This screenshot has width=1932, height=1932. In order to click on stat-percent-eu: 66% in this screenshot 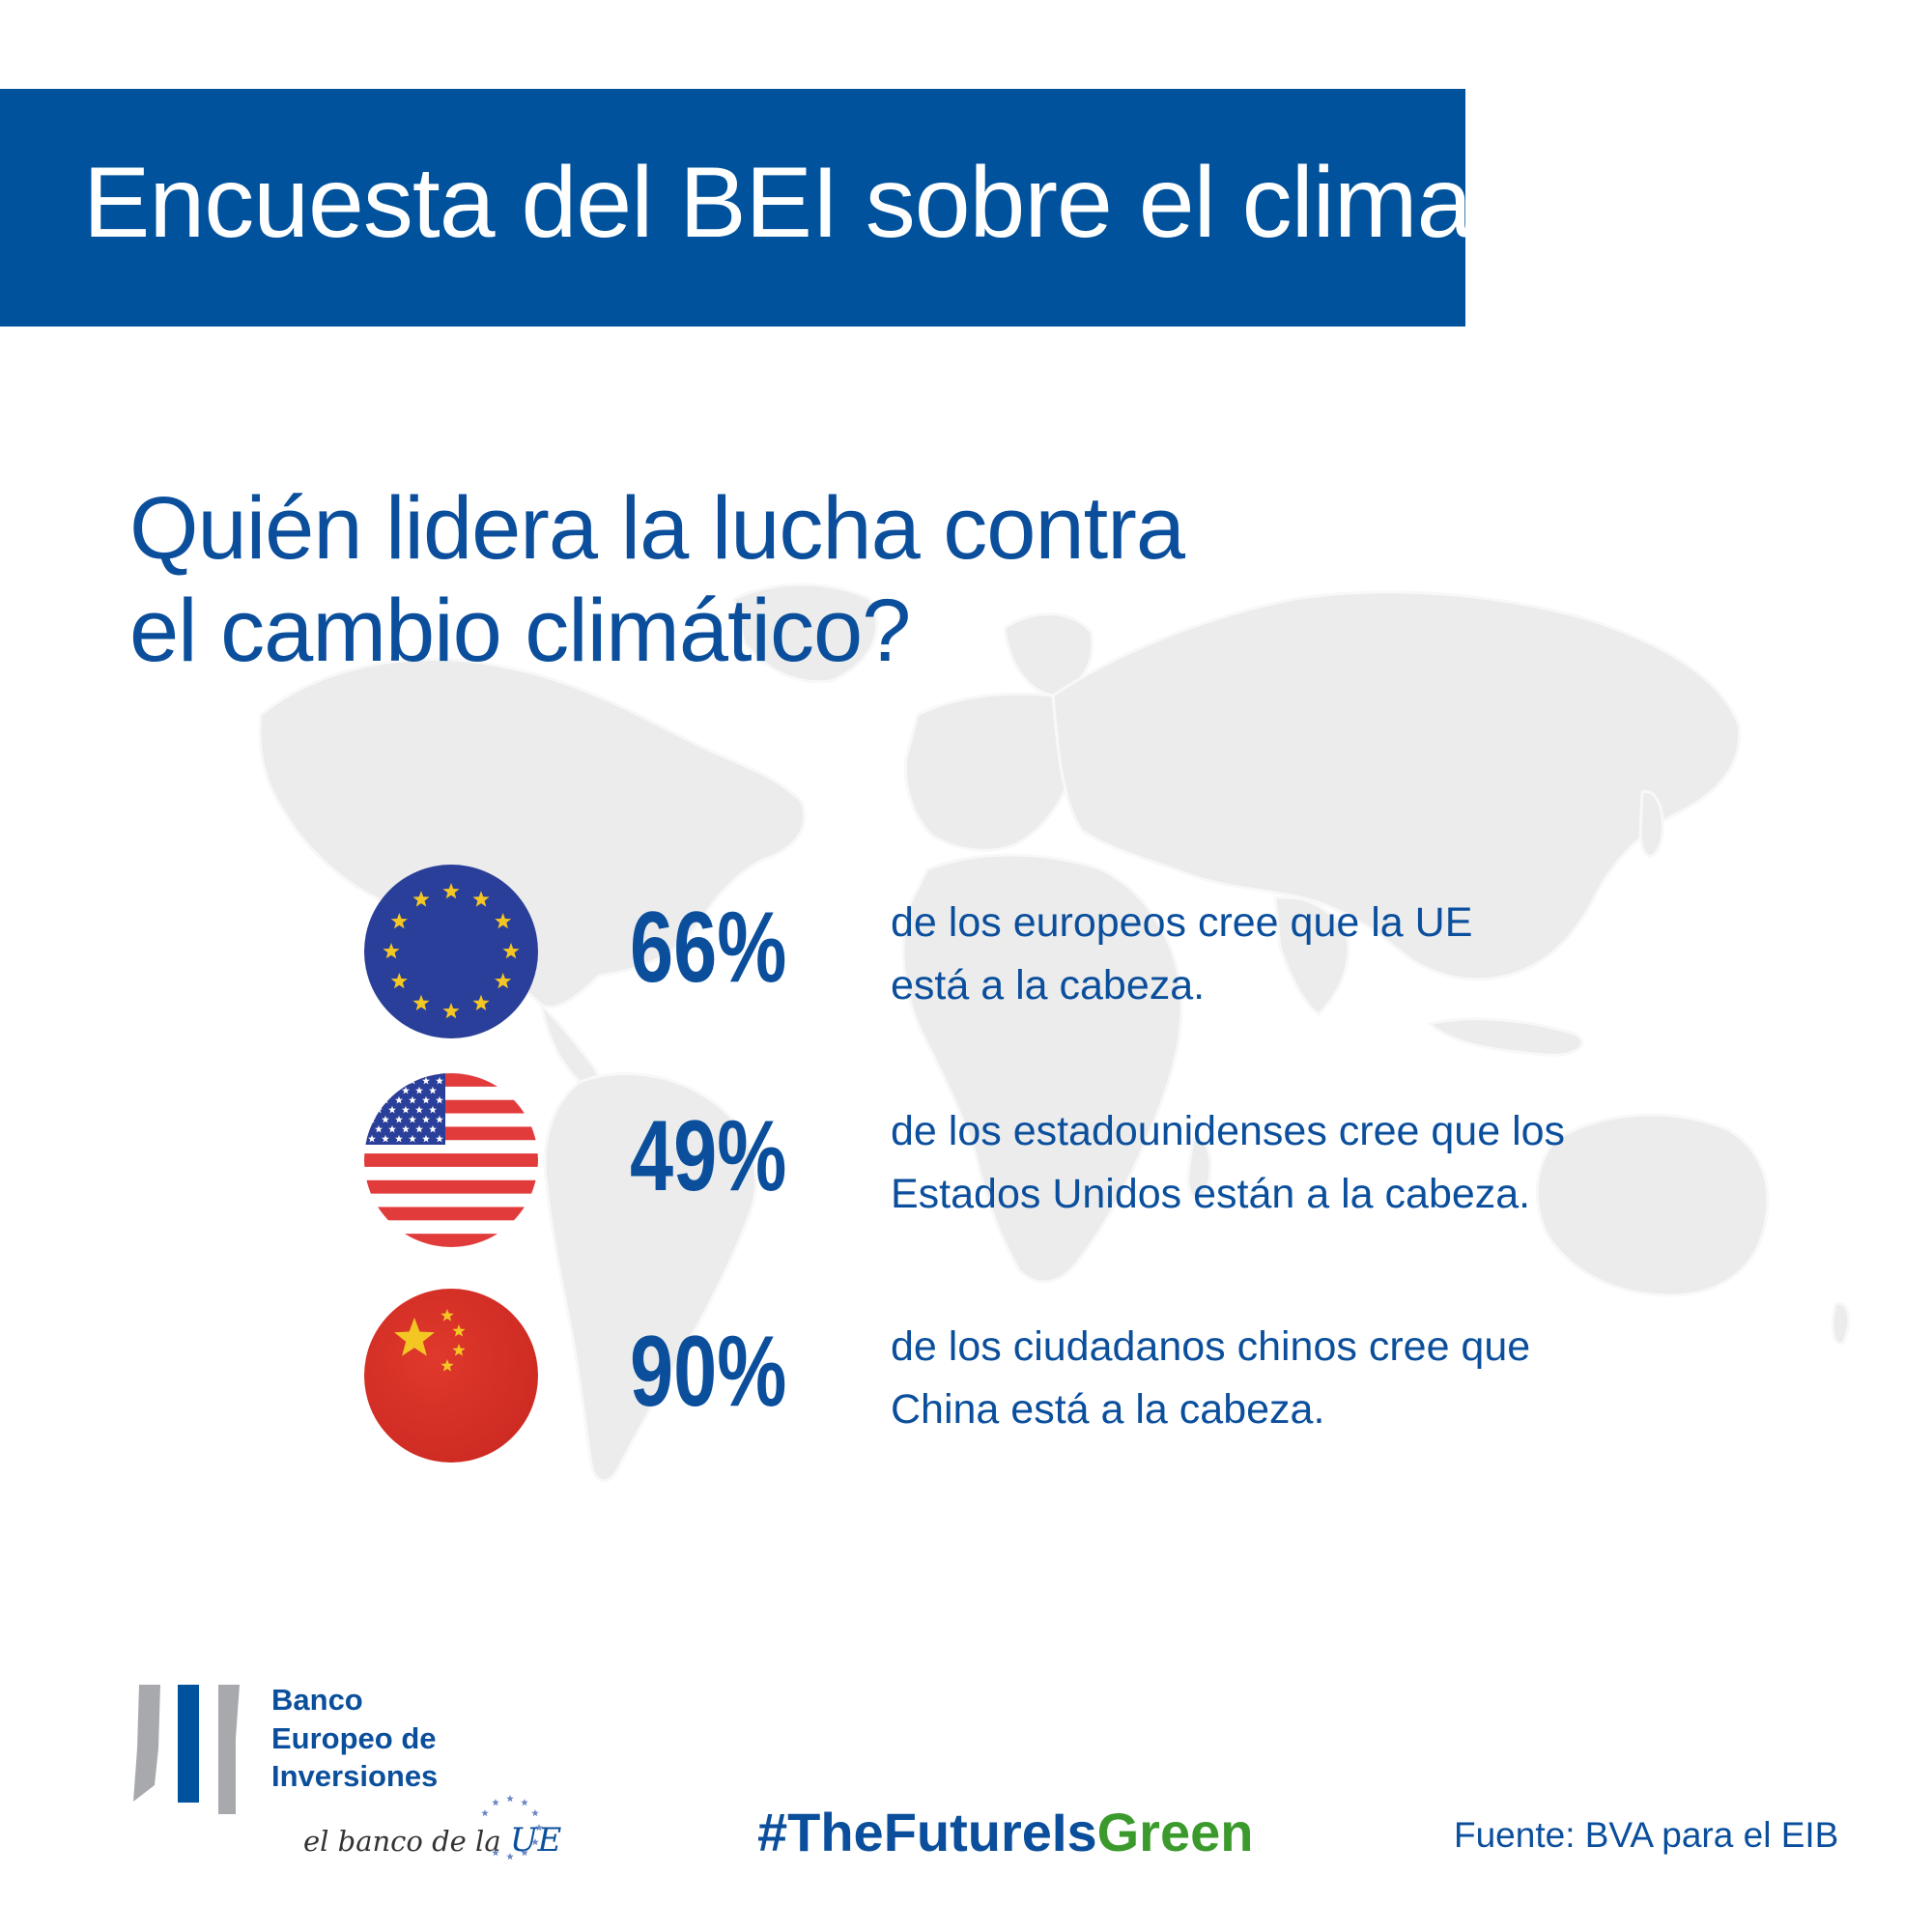, I will do `click(708, 948)`.